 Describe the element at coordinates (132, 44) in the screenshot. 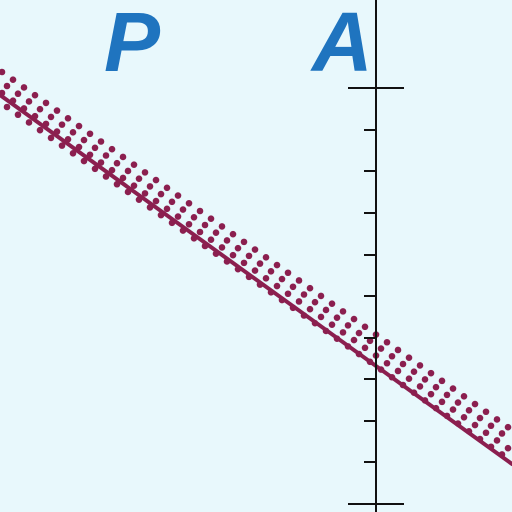

I see `map-label-p: P` at that location.